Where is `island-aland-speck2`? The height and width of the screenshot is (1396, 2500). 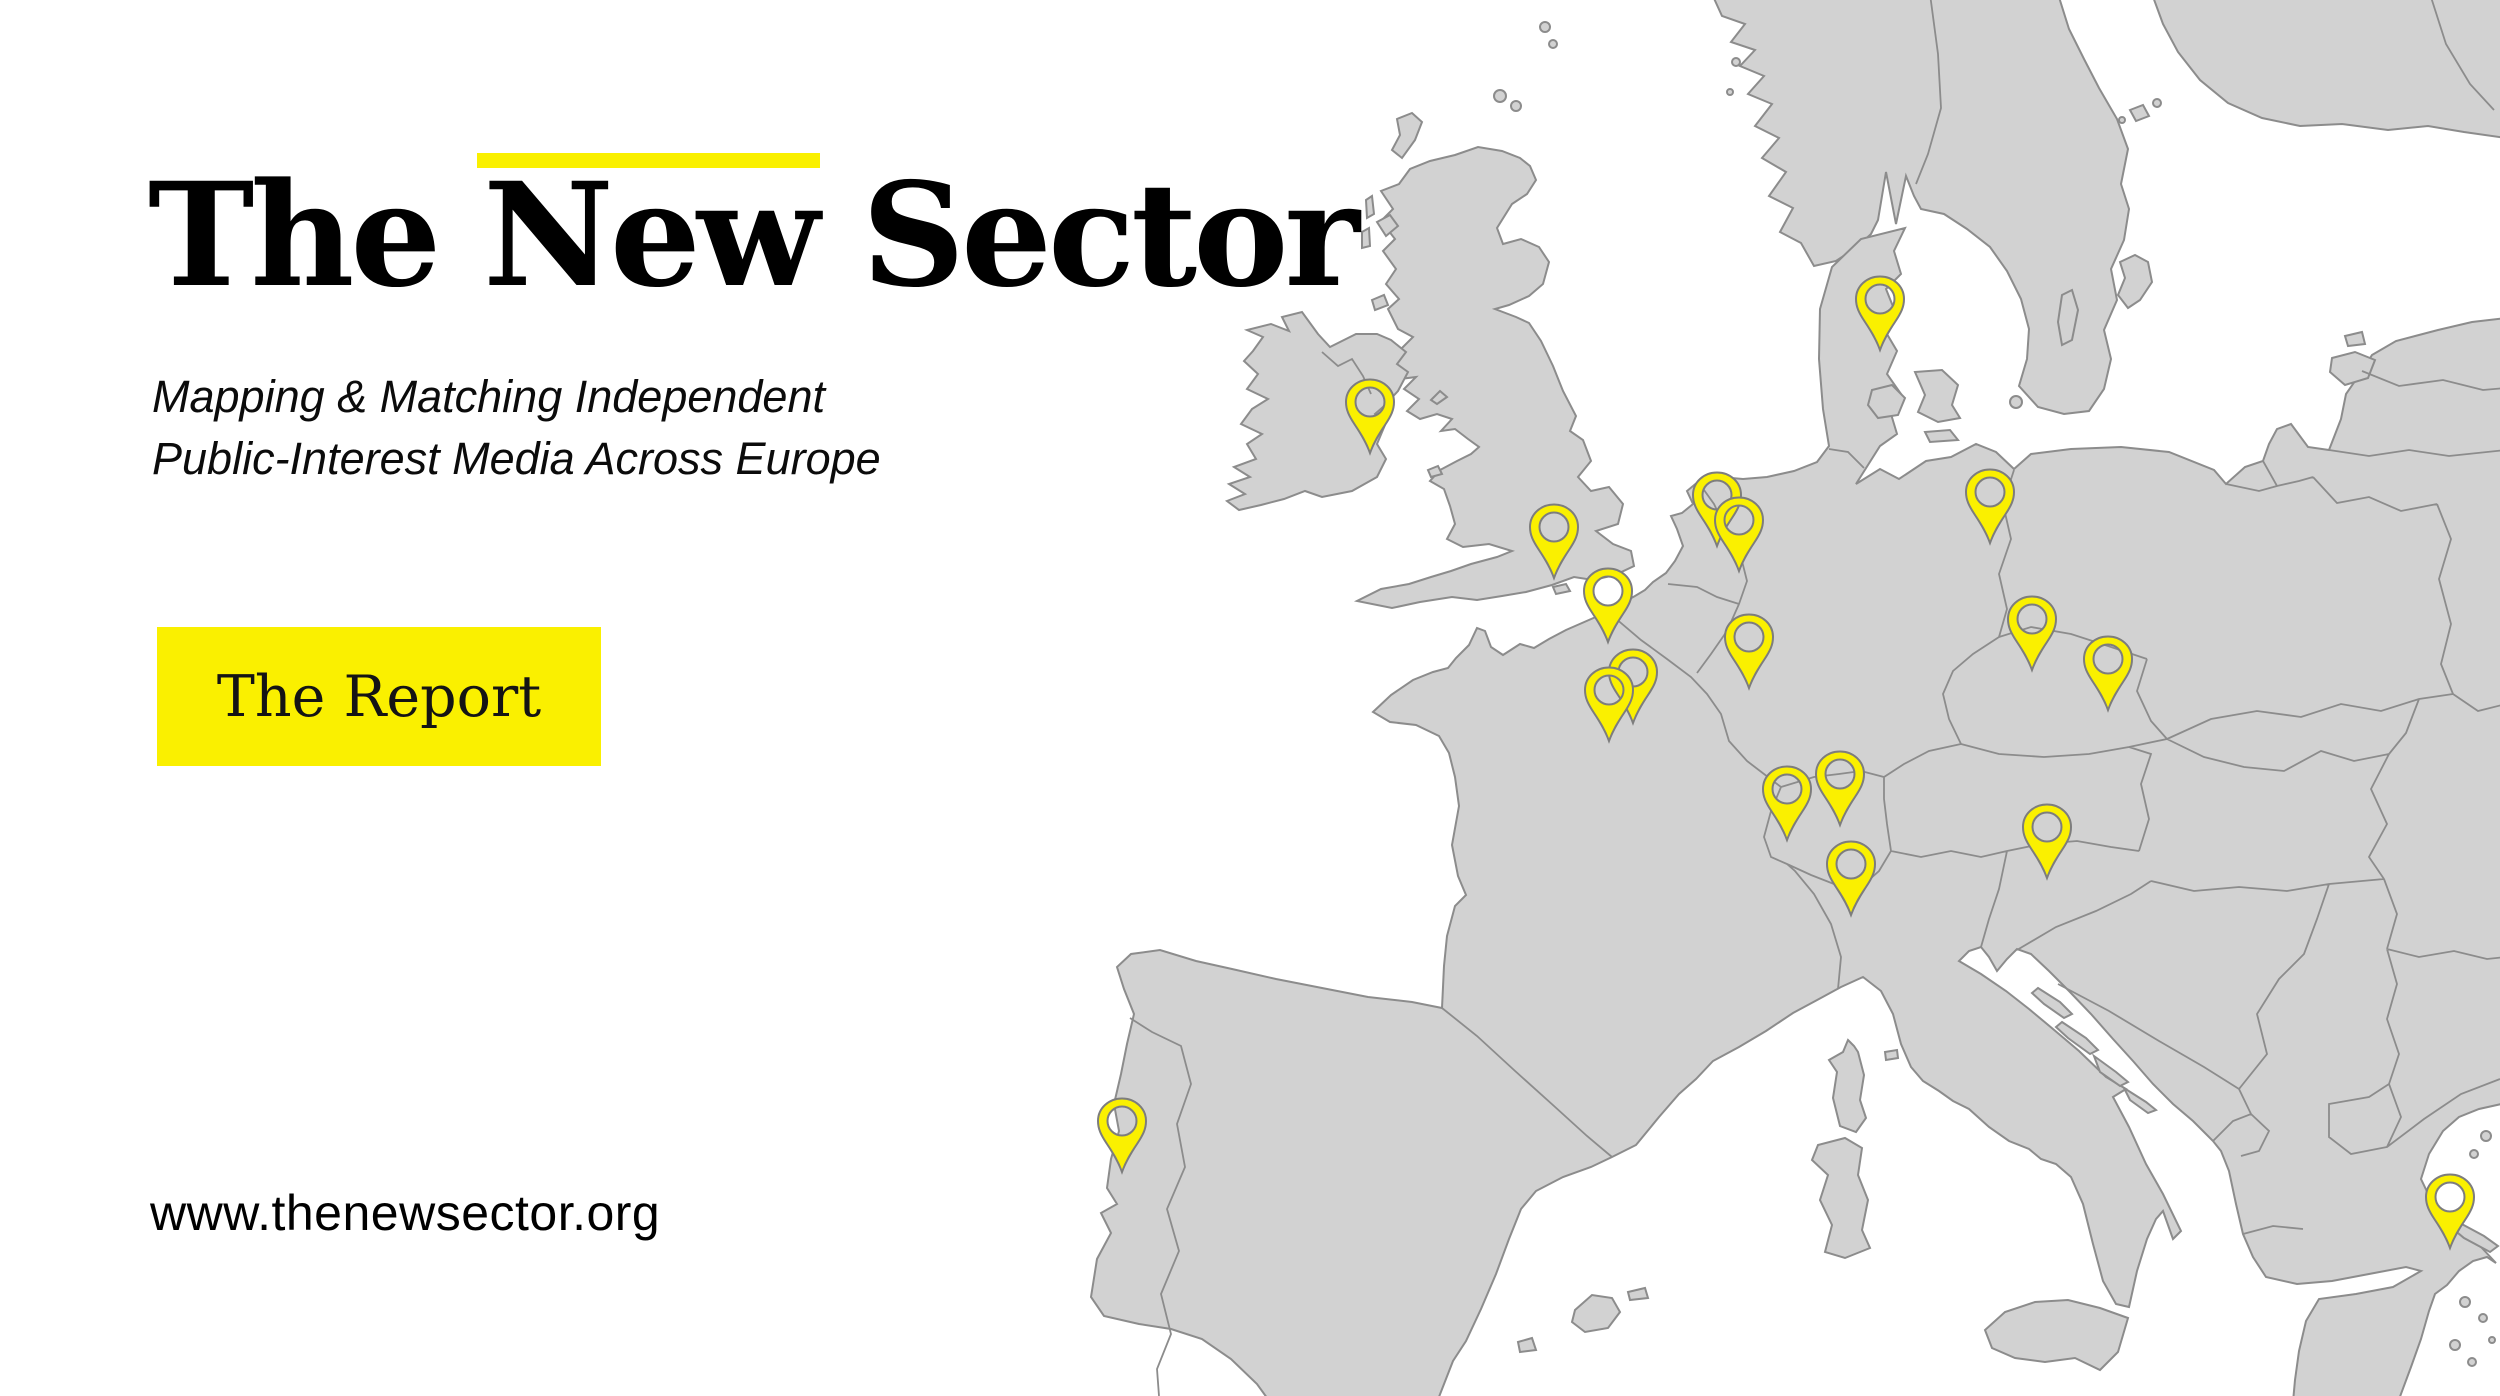
island-aland-speck2 is located at coordinates (2122, 120).